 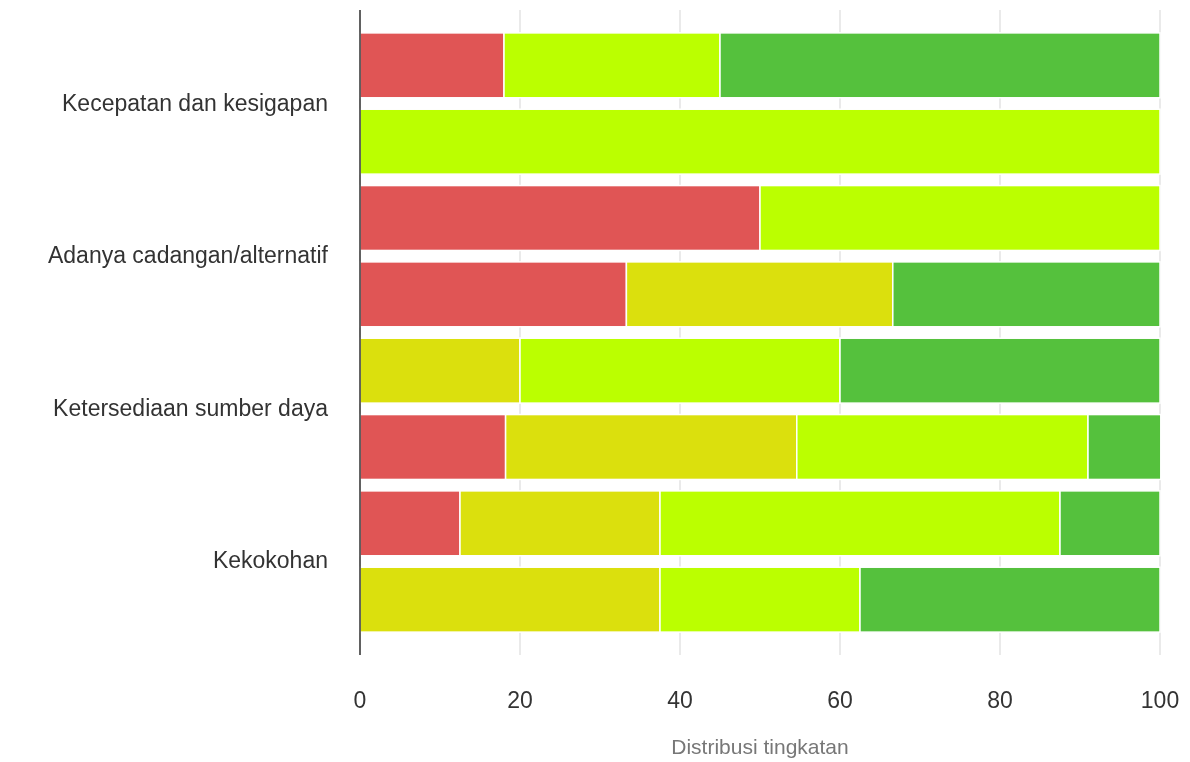 I want to click on bar, so click(x=760, y=141).